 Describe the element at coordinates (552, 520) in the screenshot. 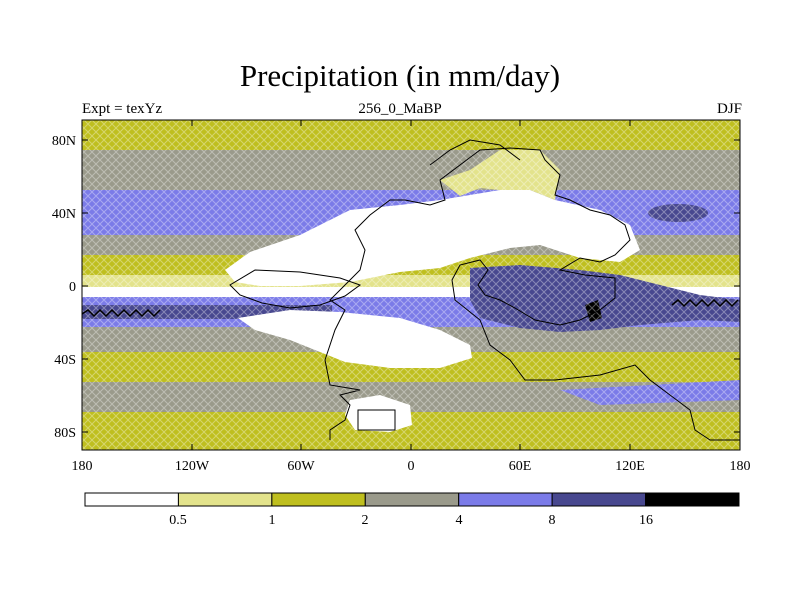

I see `colorbar-label: 8` at that location.